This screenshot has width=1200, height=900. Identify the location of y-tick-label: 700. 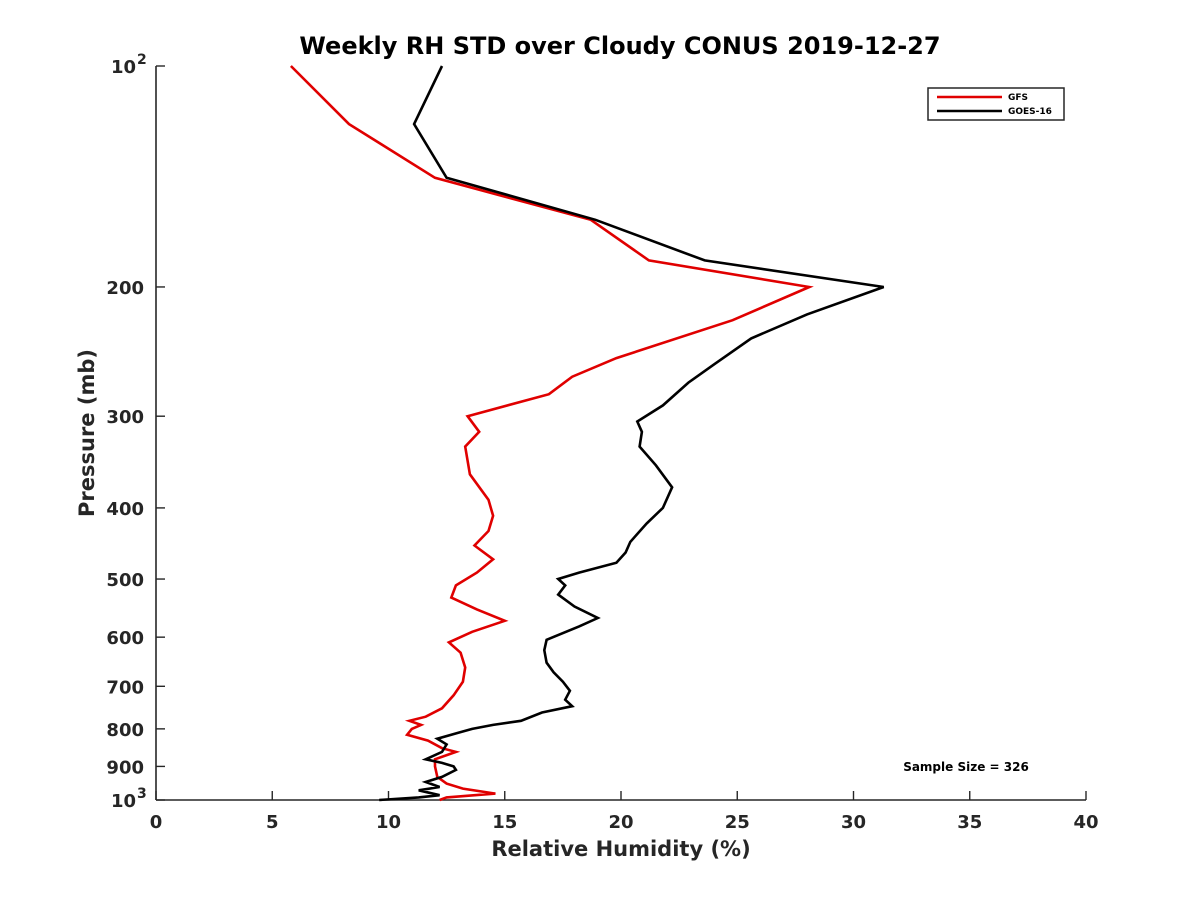
(125, 687).